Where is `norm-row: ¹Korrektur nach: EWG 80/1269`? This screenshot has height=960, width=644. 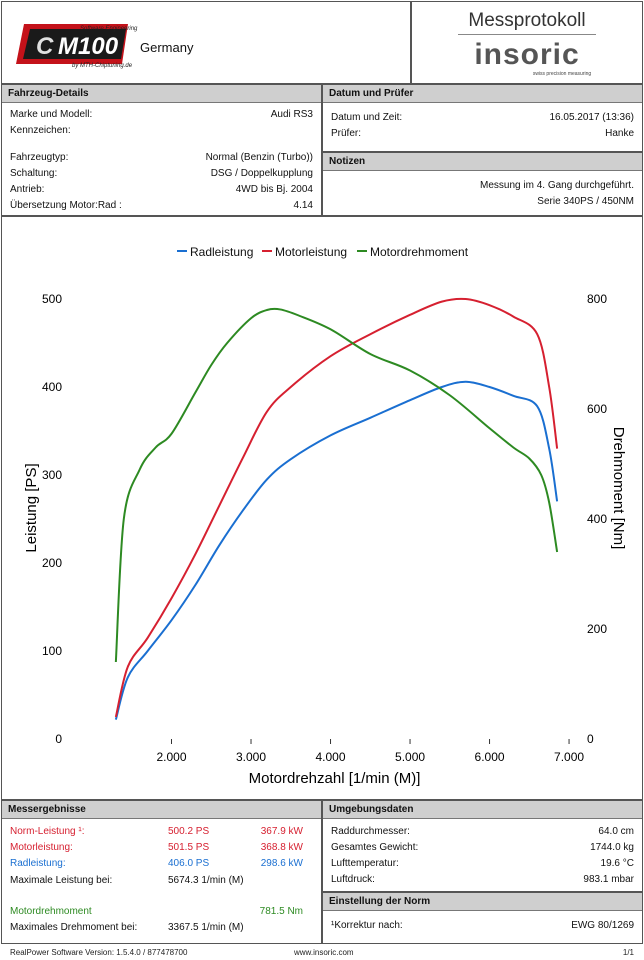
norm-row: ¹Korrektur nach: EWG 80/1269 is located at coordinates (482, 927).